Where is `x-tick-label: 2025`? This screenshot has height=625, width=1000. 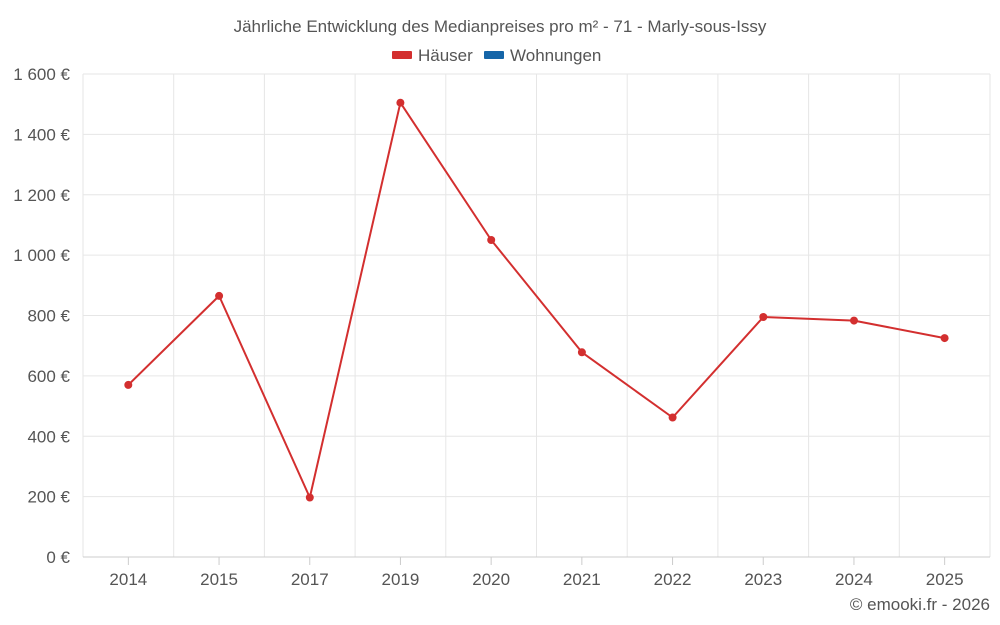
x-tick-label: 2025 is located at coordinates (945, 579).